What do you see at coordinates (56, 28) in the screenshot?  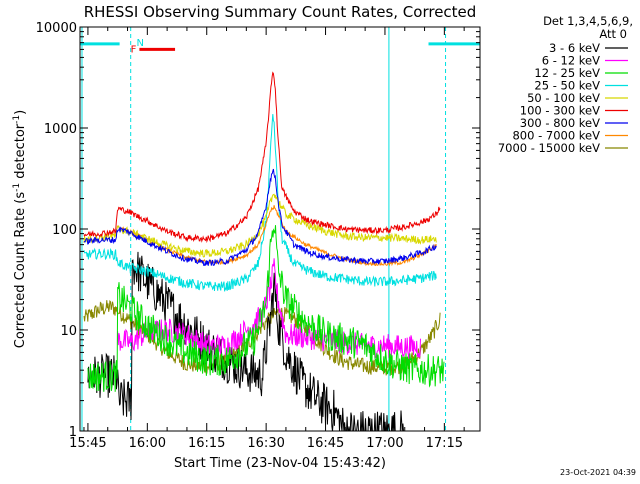 I see `y-tick-label: 10000` at bounding box center [56, 28].